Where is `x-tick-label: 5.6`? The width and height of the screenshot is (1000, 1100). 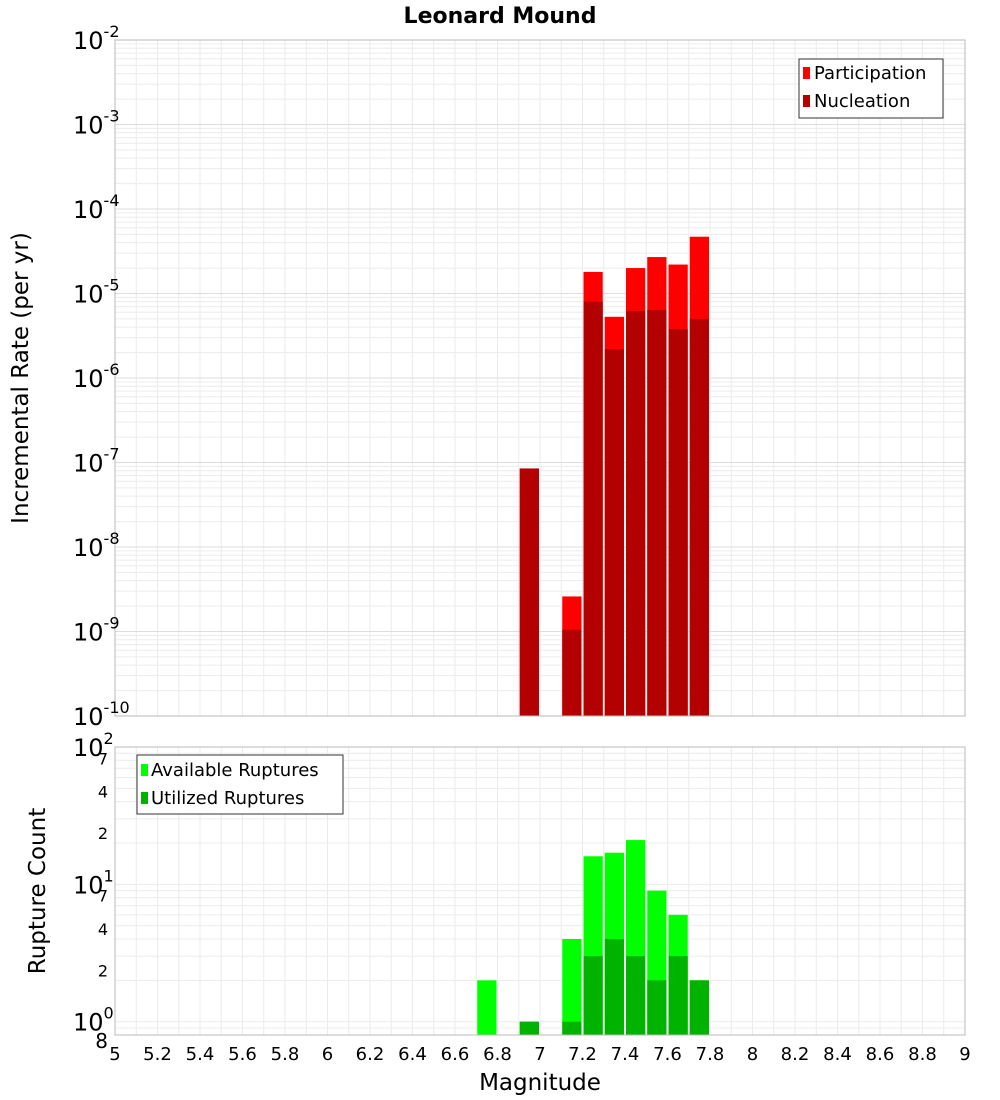
x-tick-label: 5.6 is located at coordinates (242, 1054).